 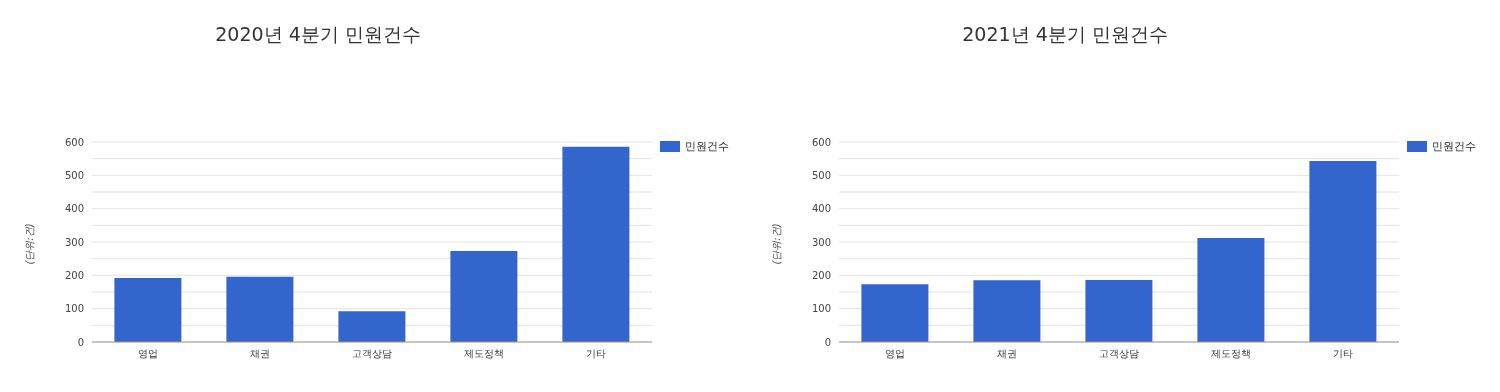 What do you see at coordinates (318, 34) in the screenshot?
I see `chart-title: 2020년 4분기 민원건수` at bounding box center [318, 34].